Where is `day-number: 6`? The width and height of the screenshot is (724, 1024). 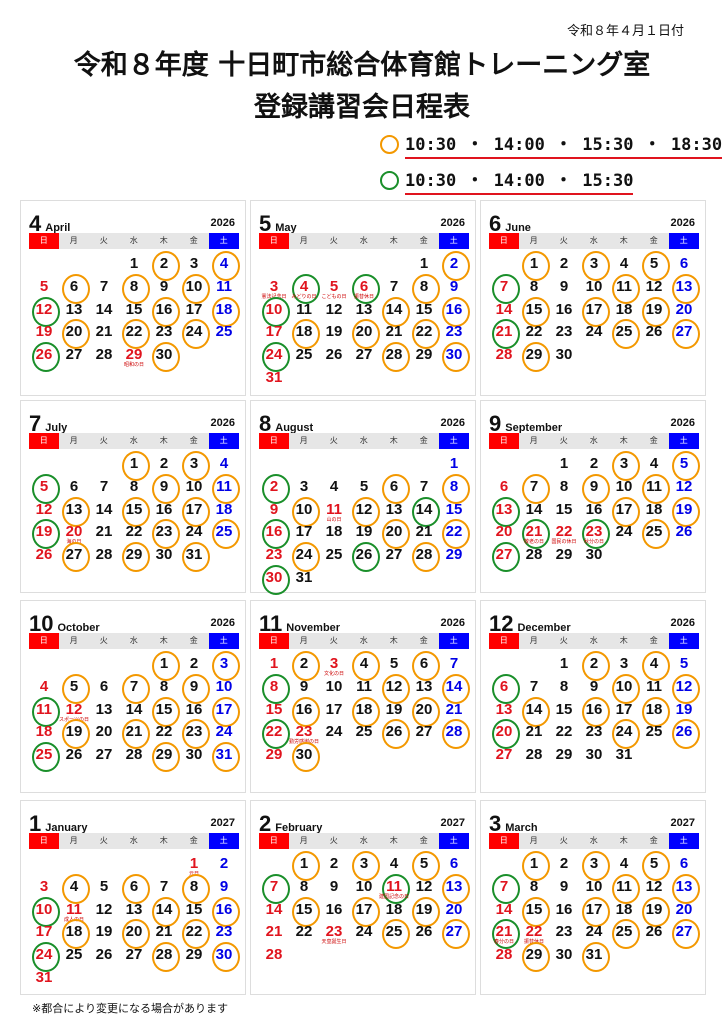 day-number: 6 is located at coordinates (74, 486).